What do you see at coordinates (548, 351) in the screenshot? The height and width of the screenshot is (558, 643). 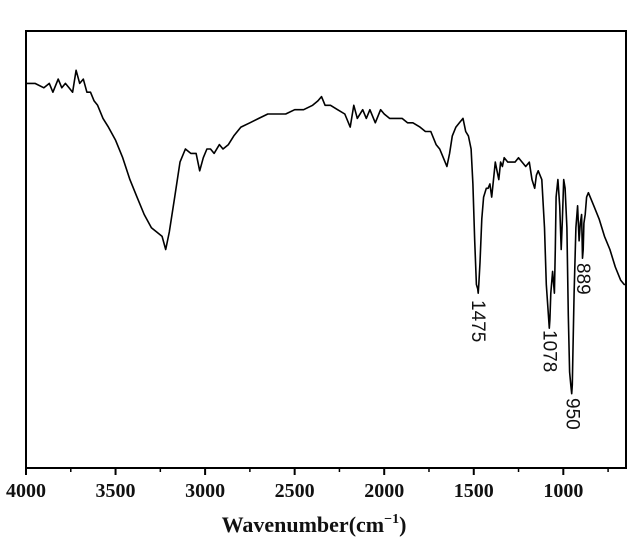 I see `peak-label-1078: 1078` at bounding box center [548, 351].